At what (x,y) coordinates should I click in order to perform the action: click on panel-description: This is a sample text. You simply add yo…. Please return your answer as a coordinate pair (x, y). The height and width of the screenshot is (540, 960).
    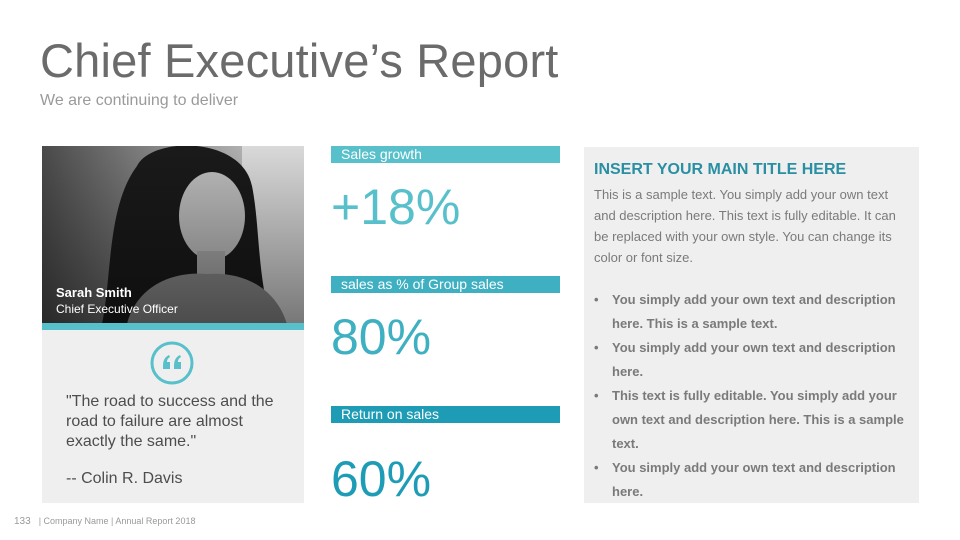
    Looking at the image, I should click on (745, 226).